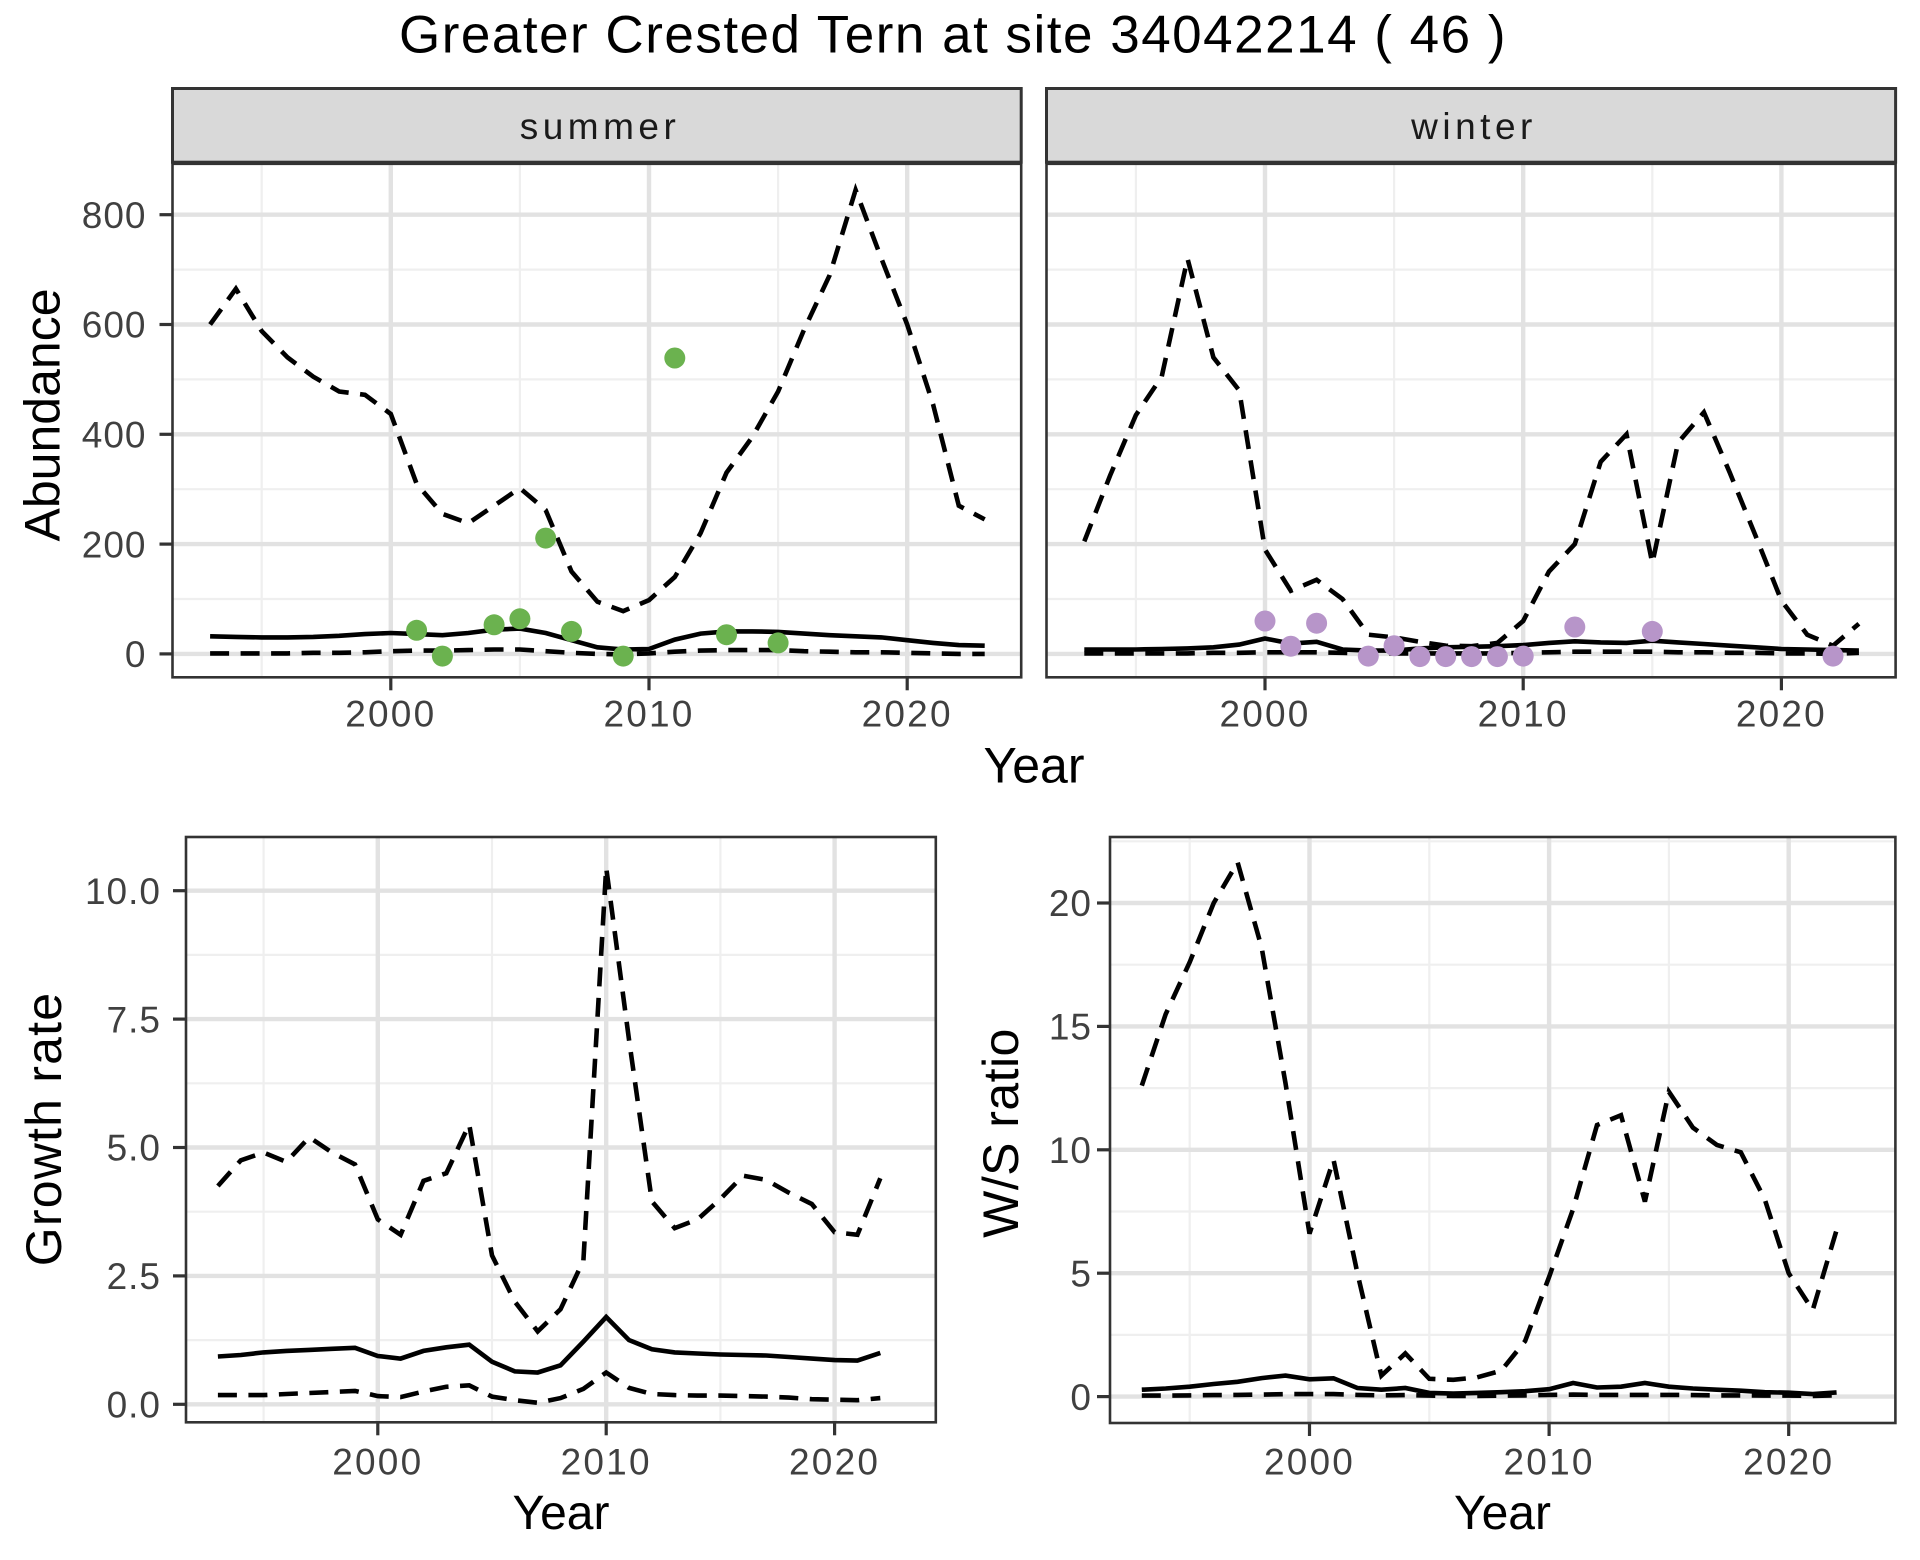 The width and height of the screenshot is (1920, 1560). What do you see at coordinates (600, 126) in the screenshot?
I see `svg-text: summer` at bounding box center [600, 126].